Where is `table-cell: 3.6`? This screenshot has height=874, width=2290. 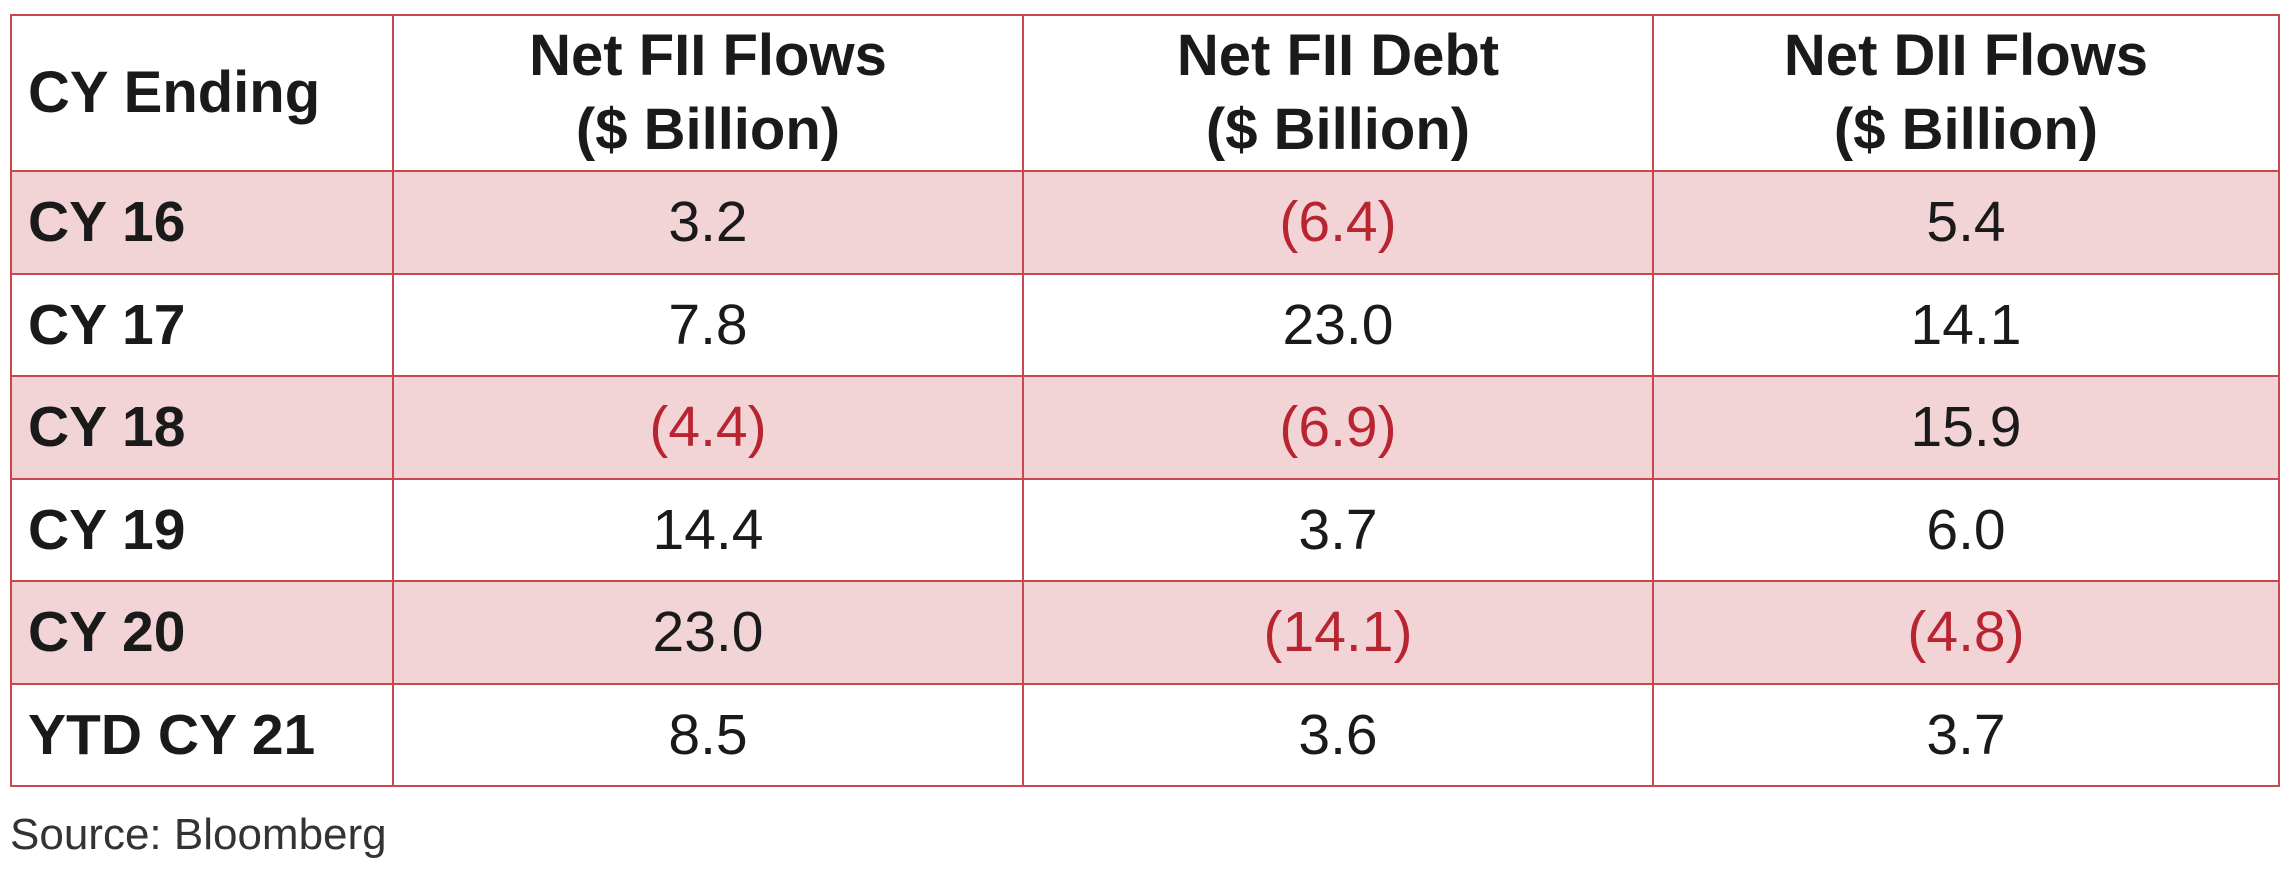
table-cell: 3.6 is located at coordinates (1338, 734).